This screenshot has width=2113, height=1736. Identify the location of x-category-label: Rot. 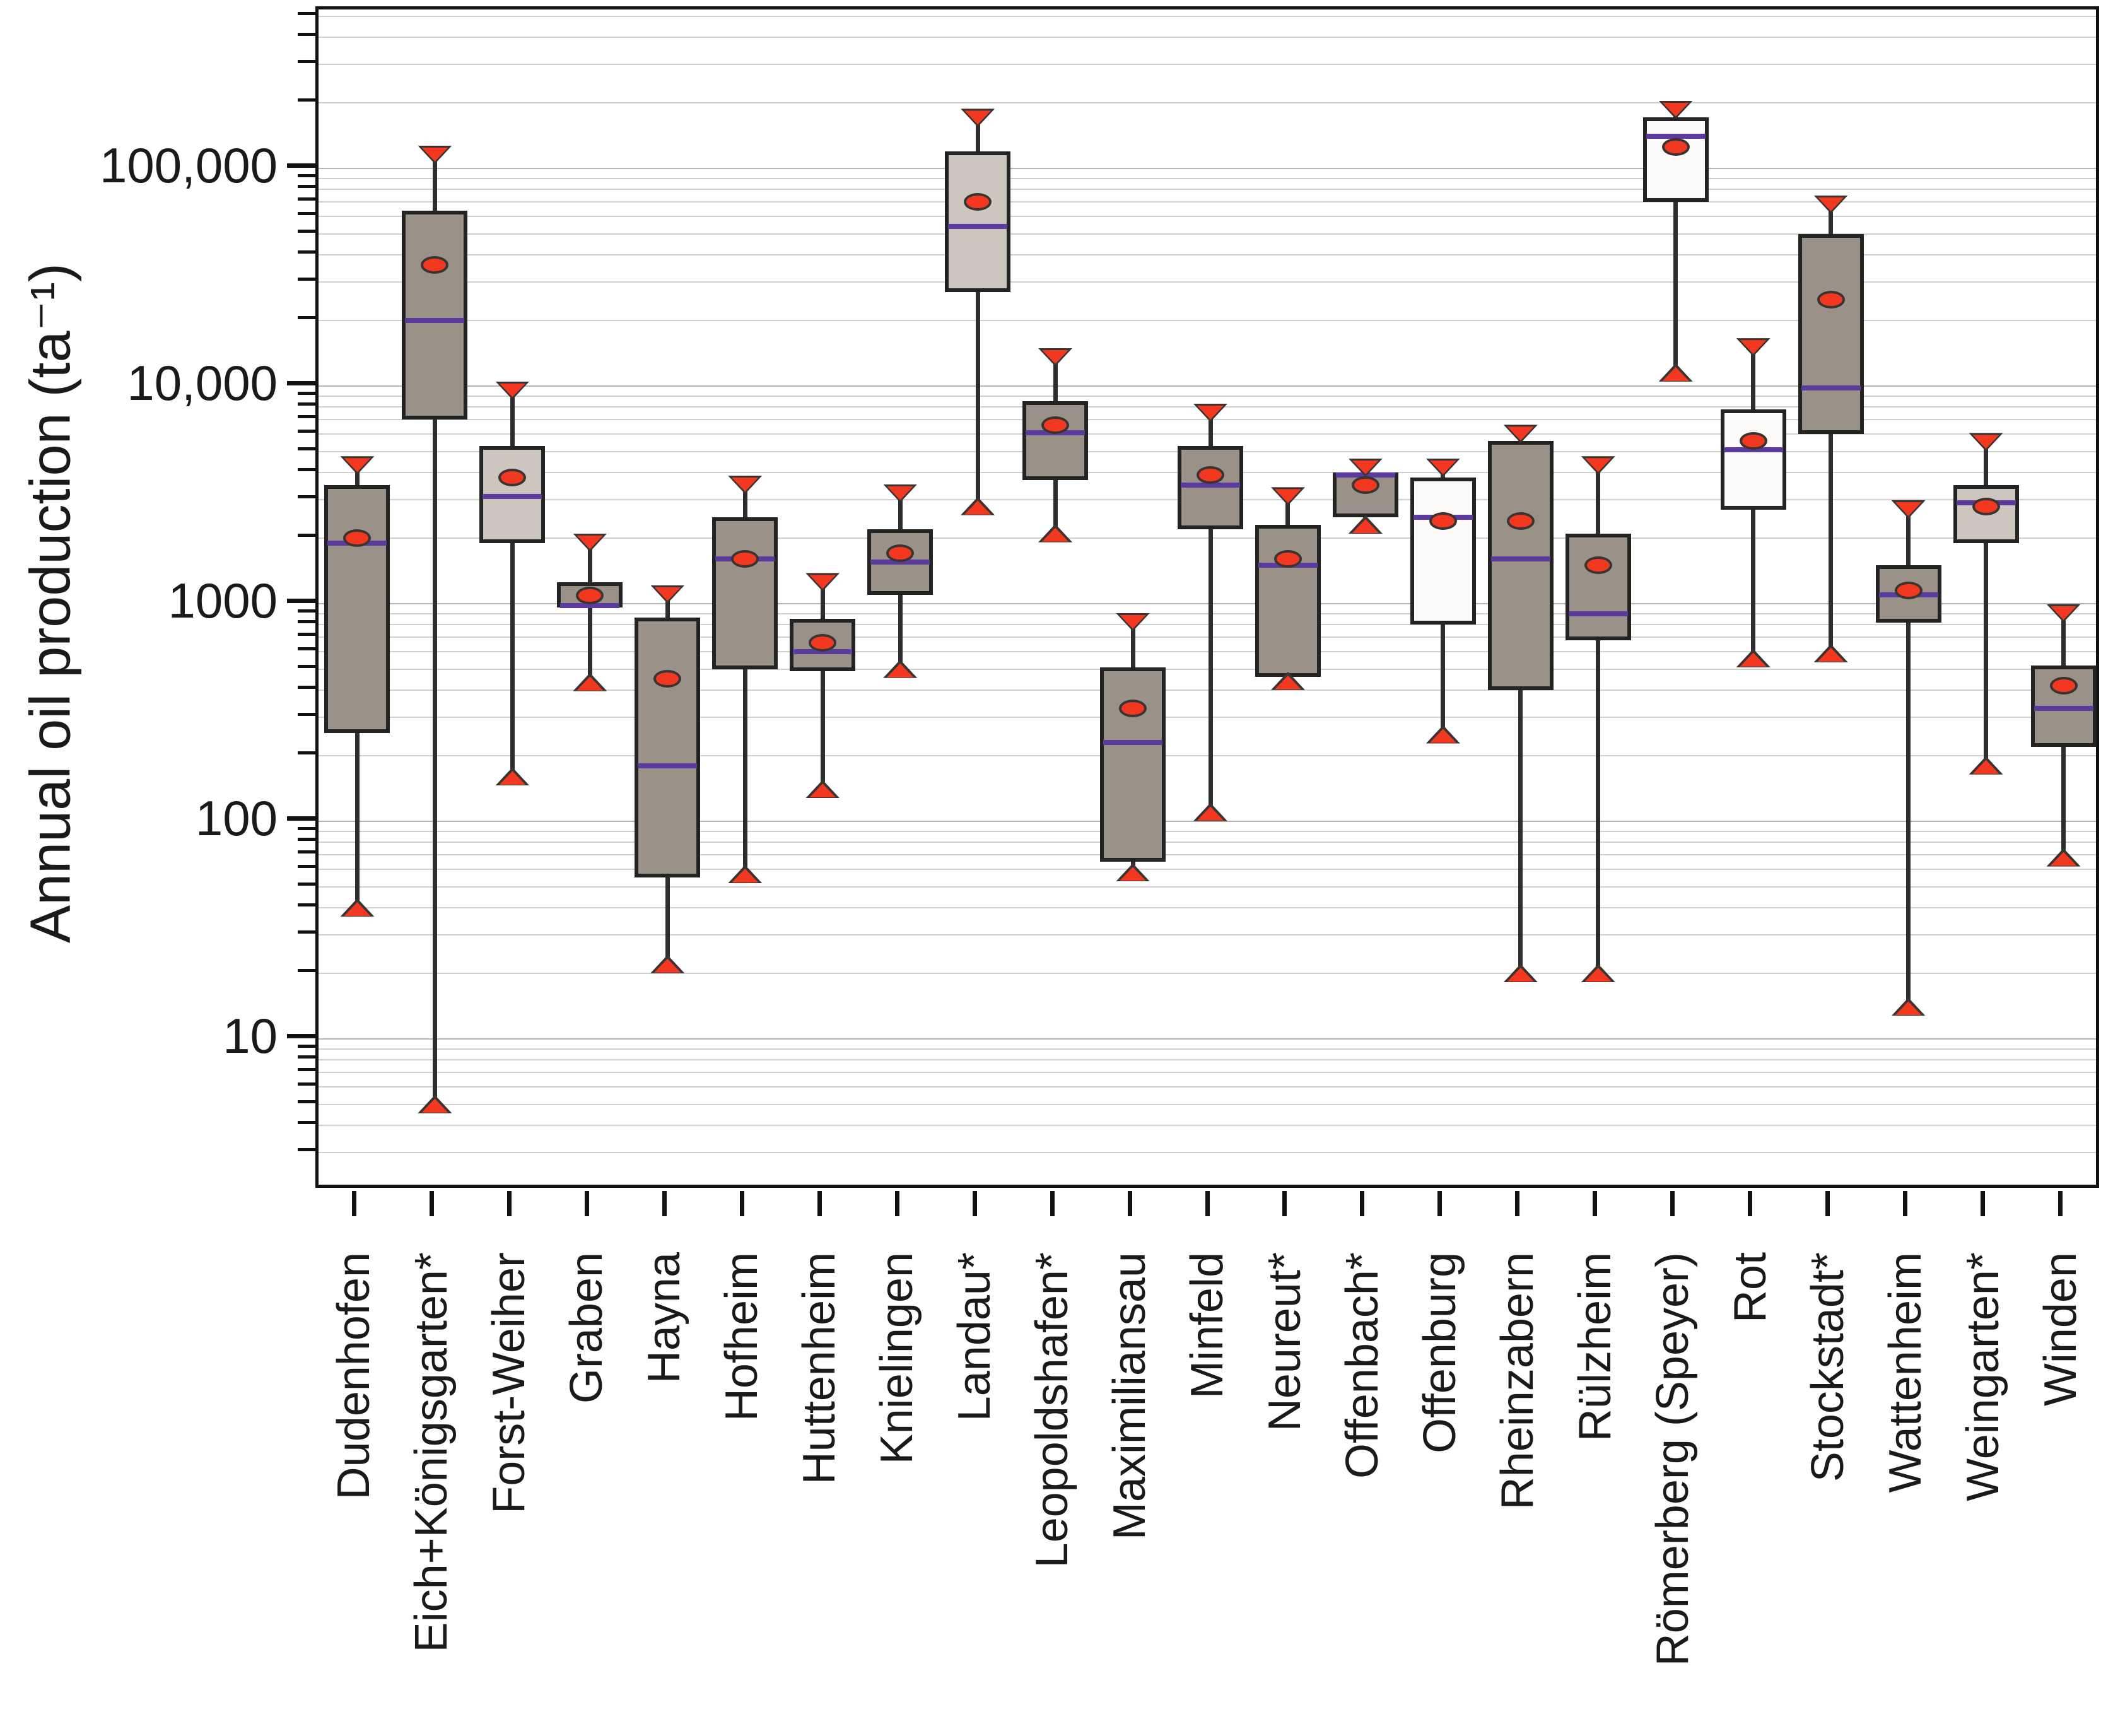
(1750, 1287).